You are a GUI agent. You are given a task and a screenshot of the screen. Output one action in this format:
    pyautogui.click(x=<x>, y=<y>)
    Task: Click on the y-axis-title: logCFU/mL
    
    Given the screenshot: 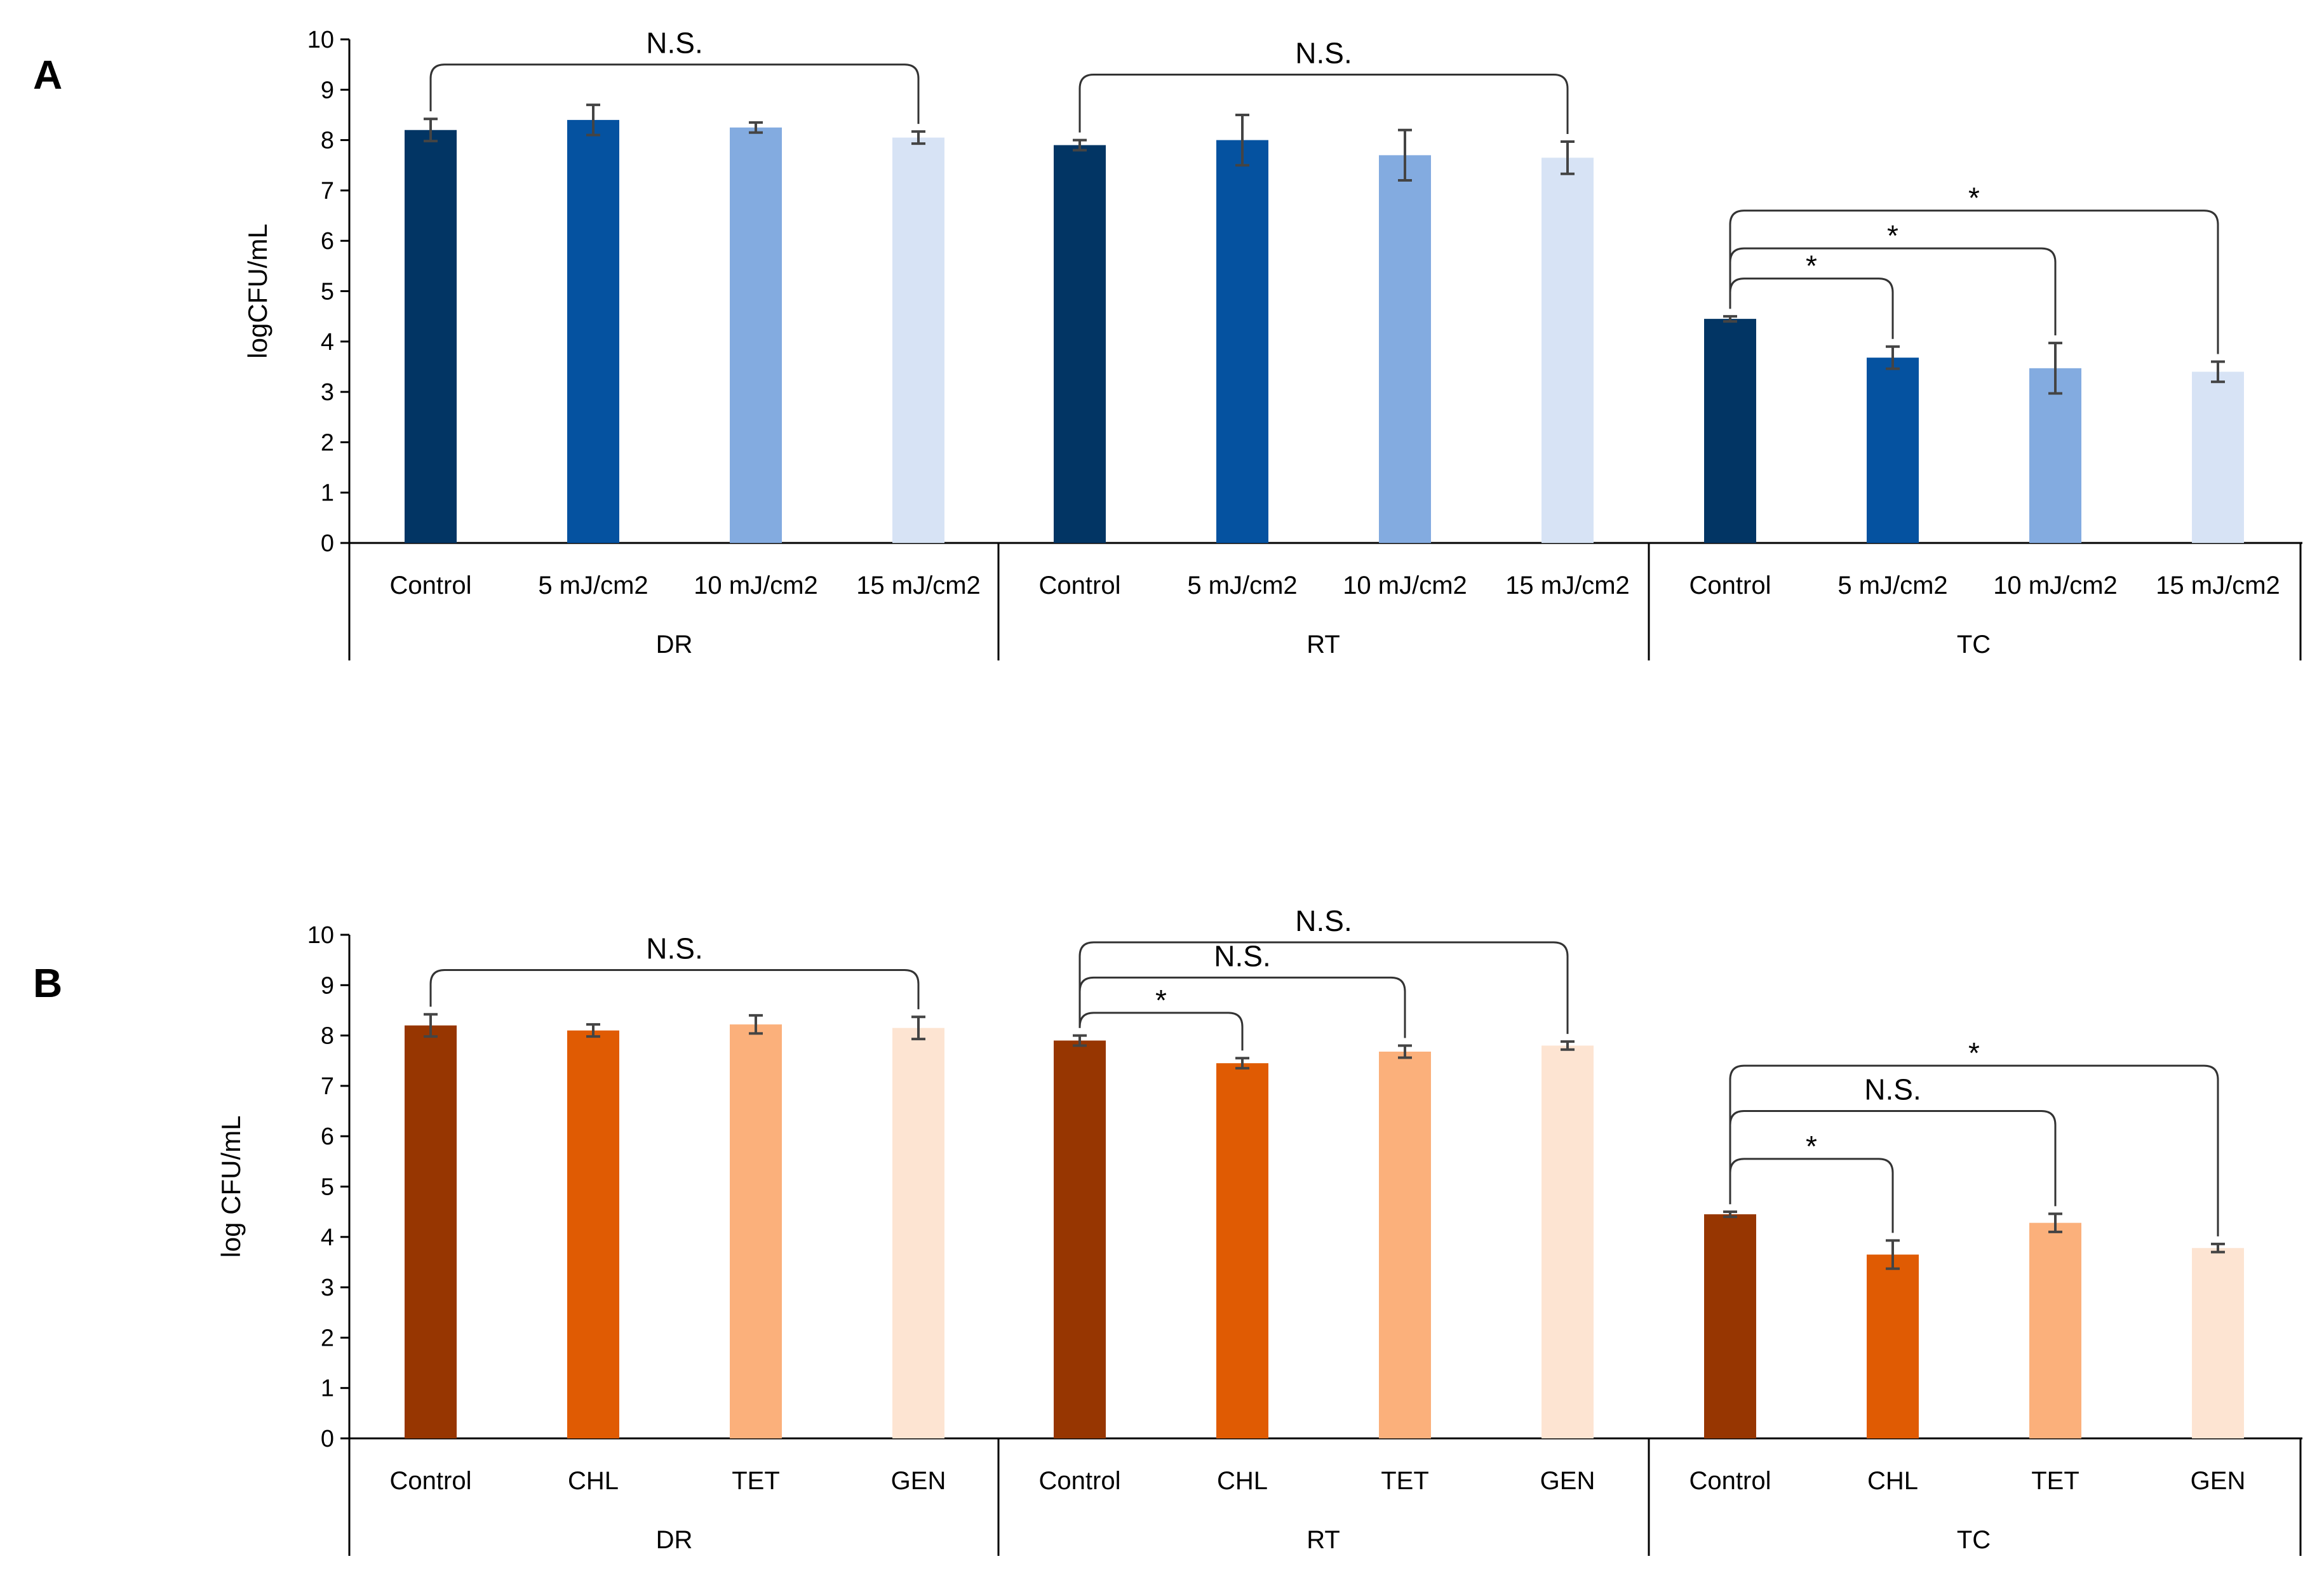 What is the action you would take?
    pyautogui.click(x=257, y=291)
    